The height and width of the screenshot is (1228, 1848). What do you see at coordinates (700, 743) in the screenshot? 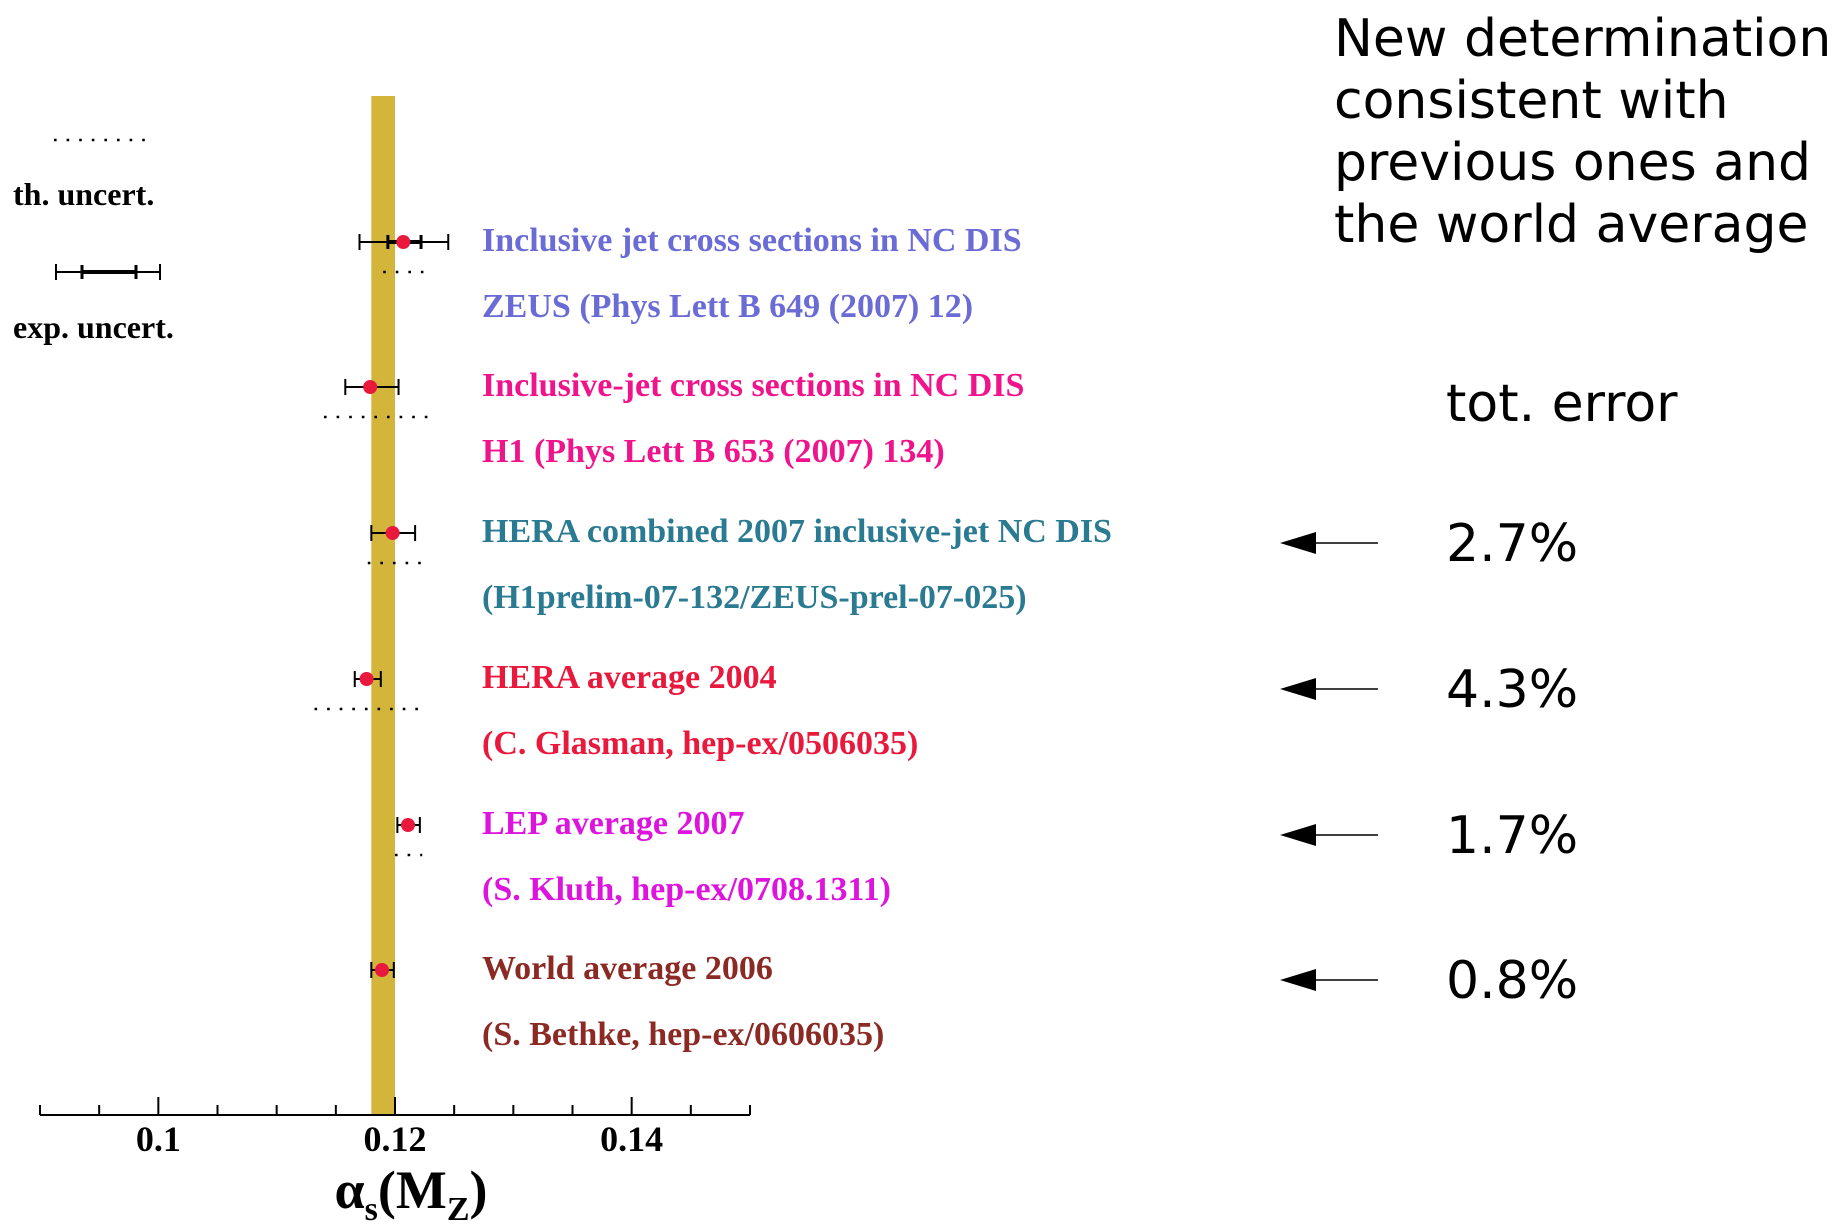
I see `measurement-reference: (C. Glasman, hep-ex/0506035)` at bounding box center [700, 743].